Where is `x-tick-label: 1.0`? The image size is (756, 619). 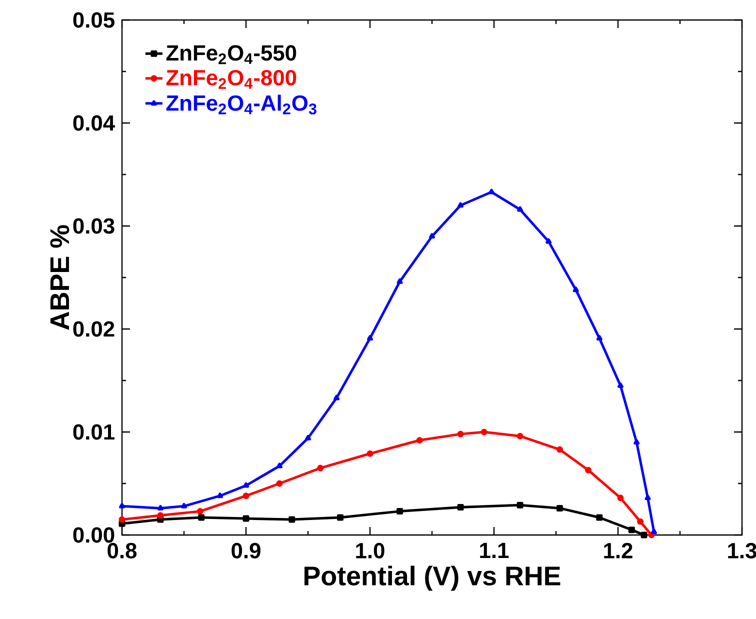
x-tick-label: 1.0 is located at coordinates (370, 550).